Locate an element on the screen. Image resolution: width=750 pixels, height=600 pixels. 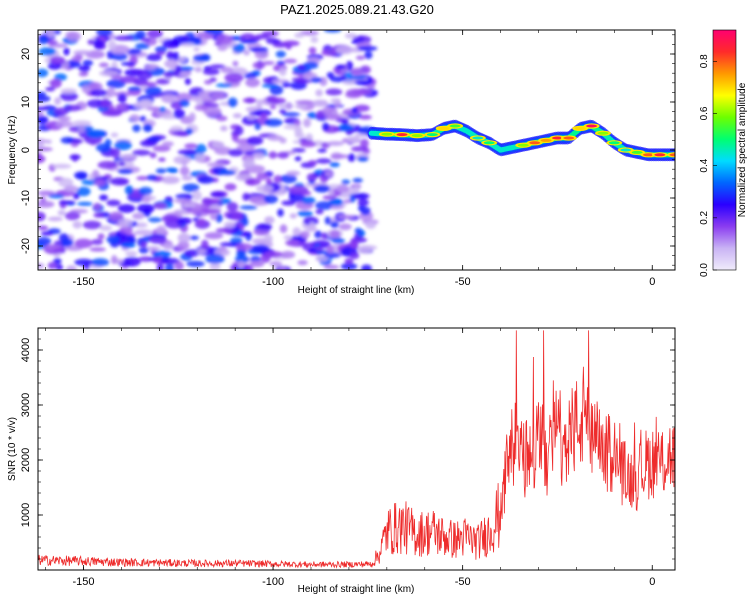
spectrogram-x-label: Height of straight line (km) is located at coordinates (356, 290).